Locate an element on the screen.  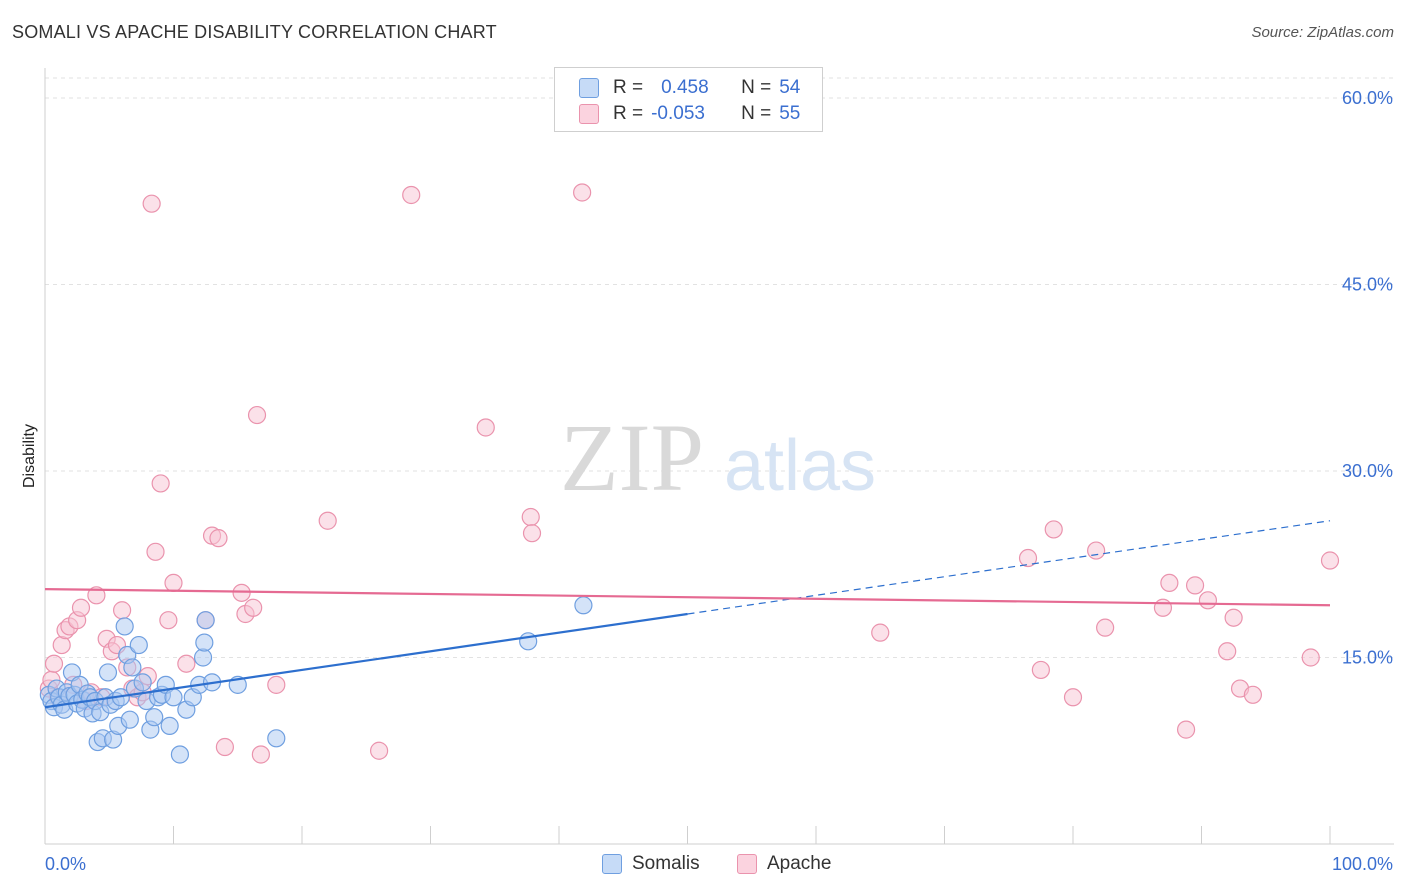
apache-legend-label: Apache is located at coordinates (799, 863).